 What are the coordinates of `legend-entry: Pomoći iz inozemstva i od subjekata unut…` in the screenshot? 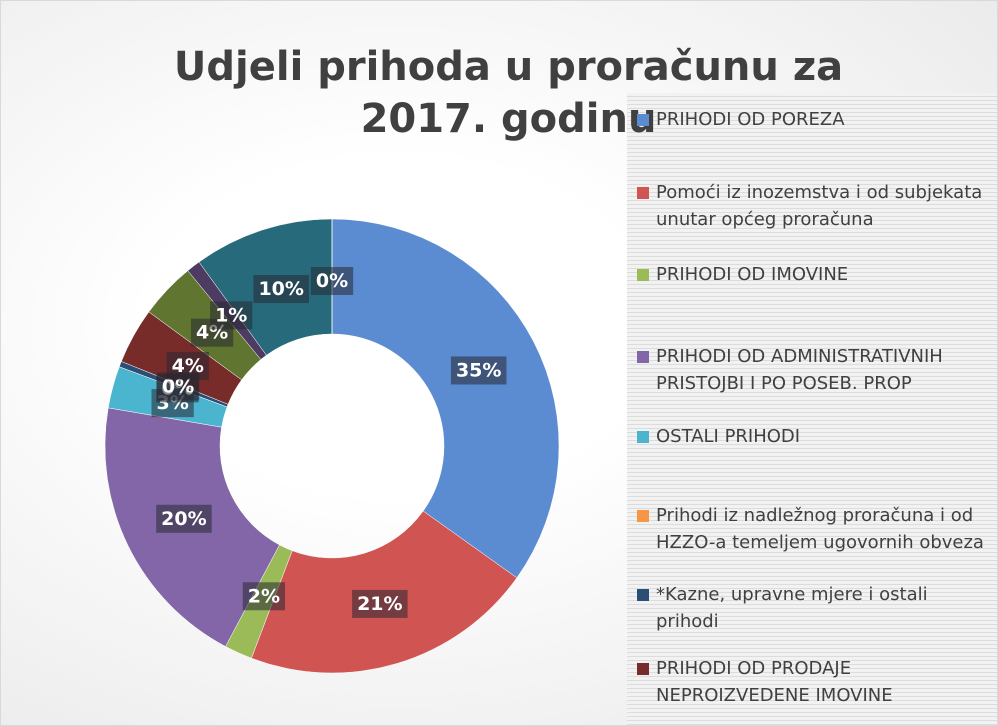 It's located at (813, 206).